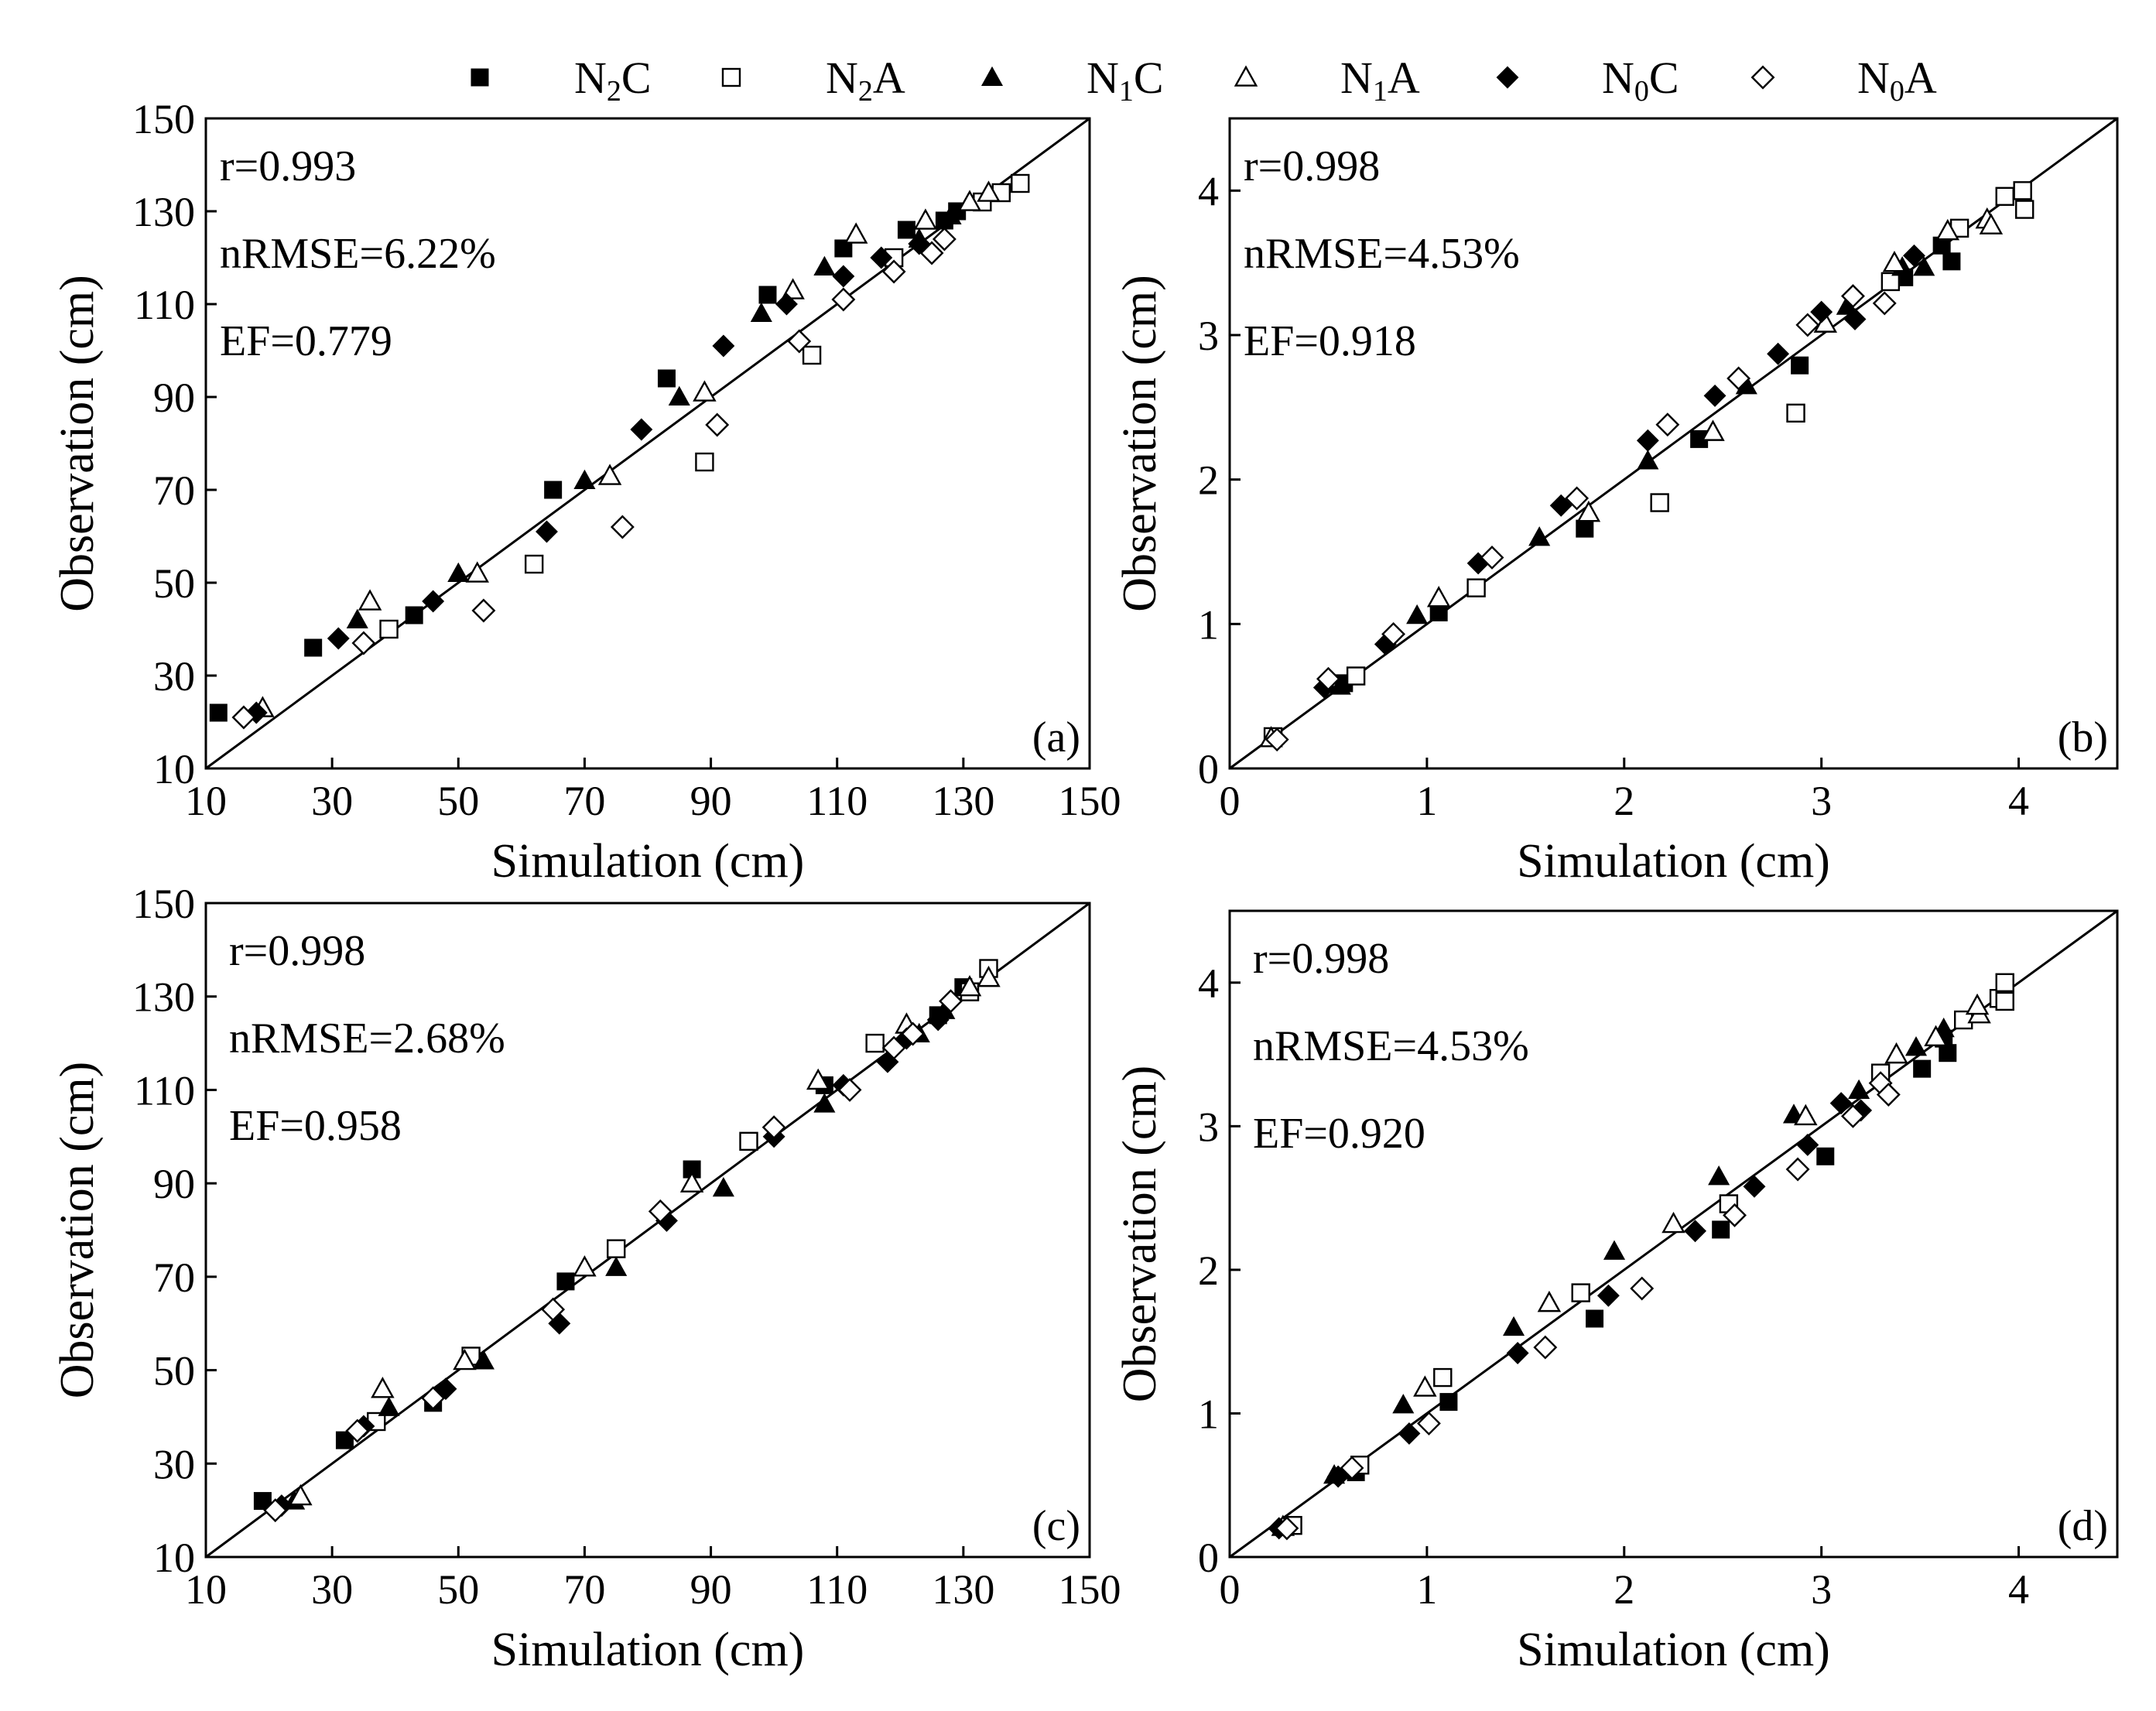  Describe the element at coordinates (174, 769) in the screenshot. I see `panel-a-y-tick-label: 10` at that location.